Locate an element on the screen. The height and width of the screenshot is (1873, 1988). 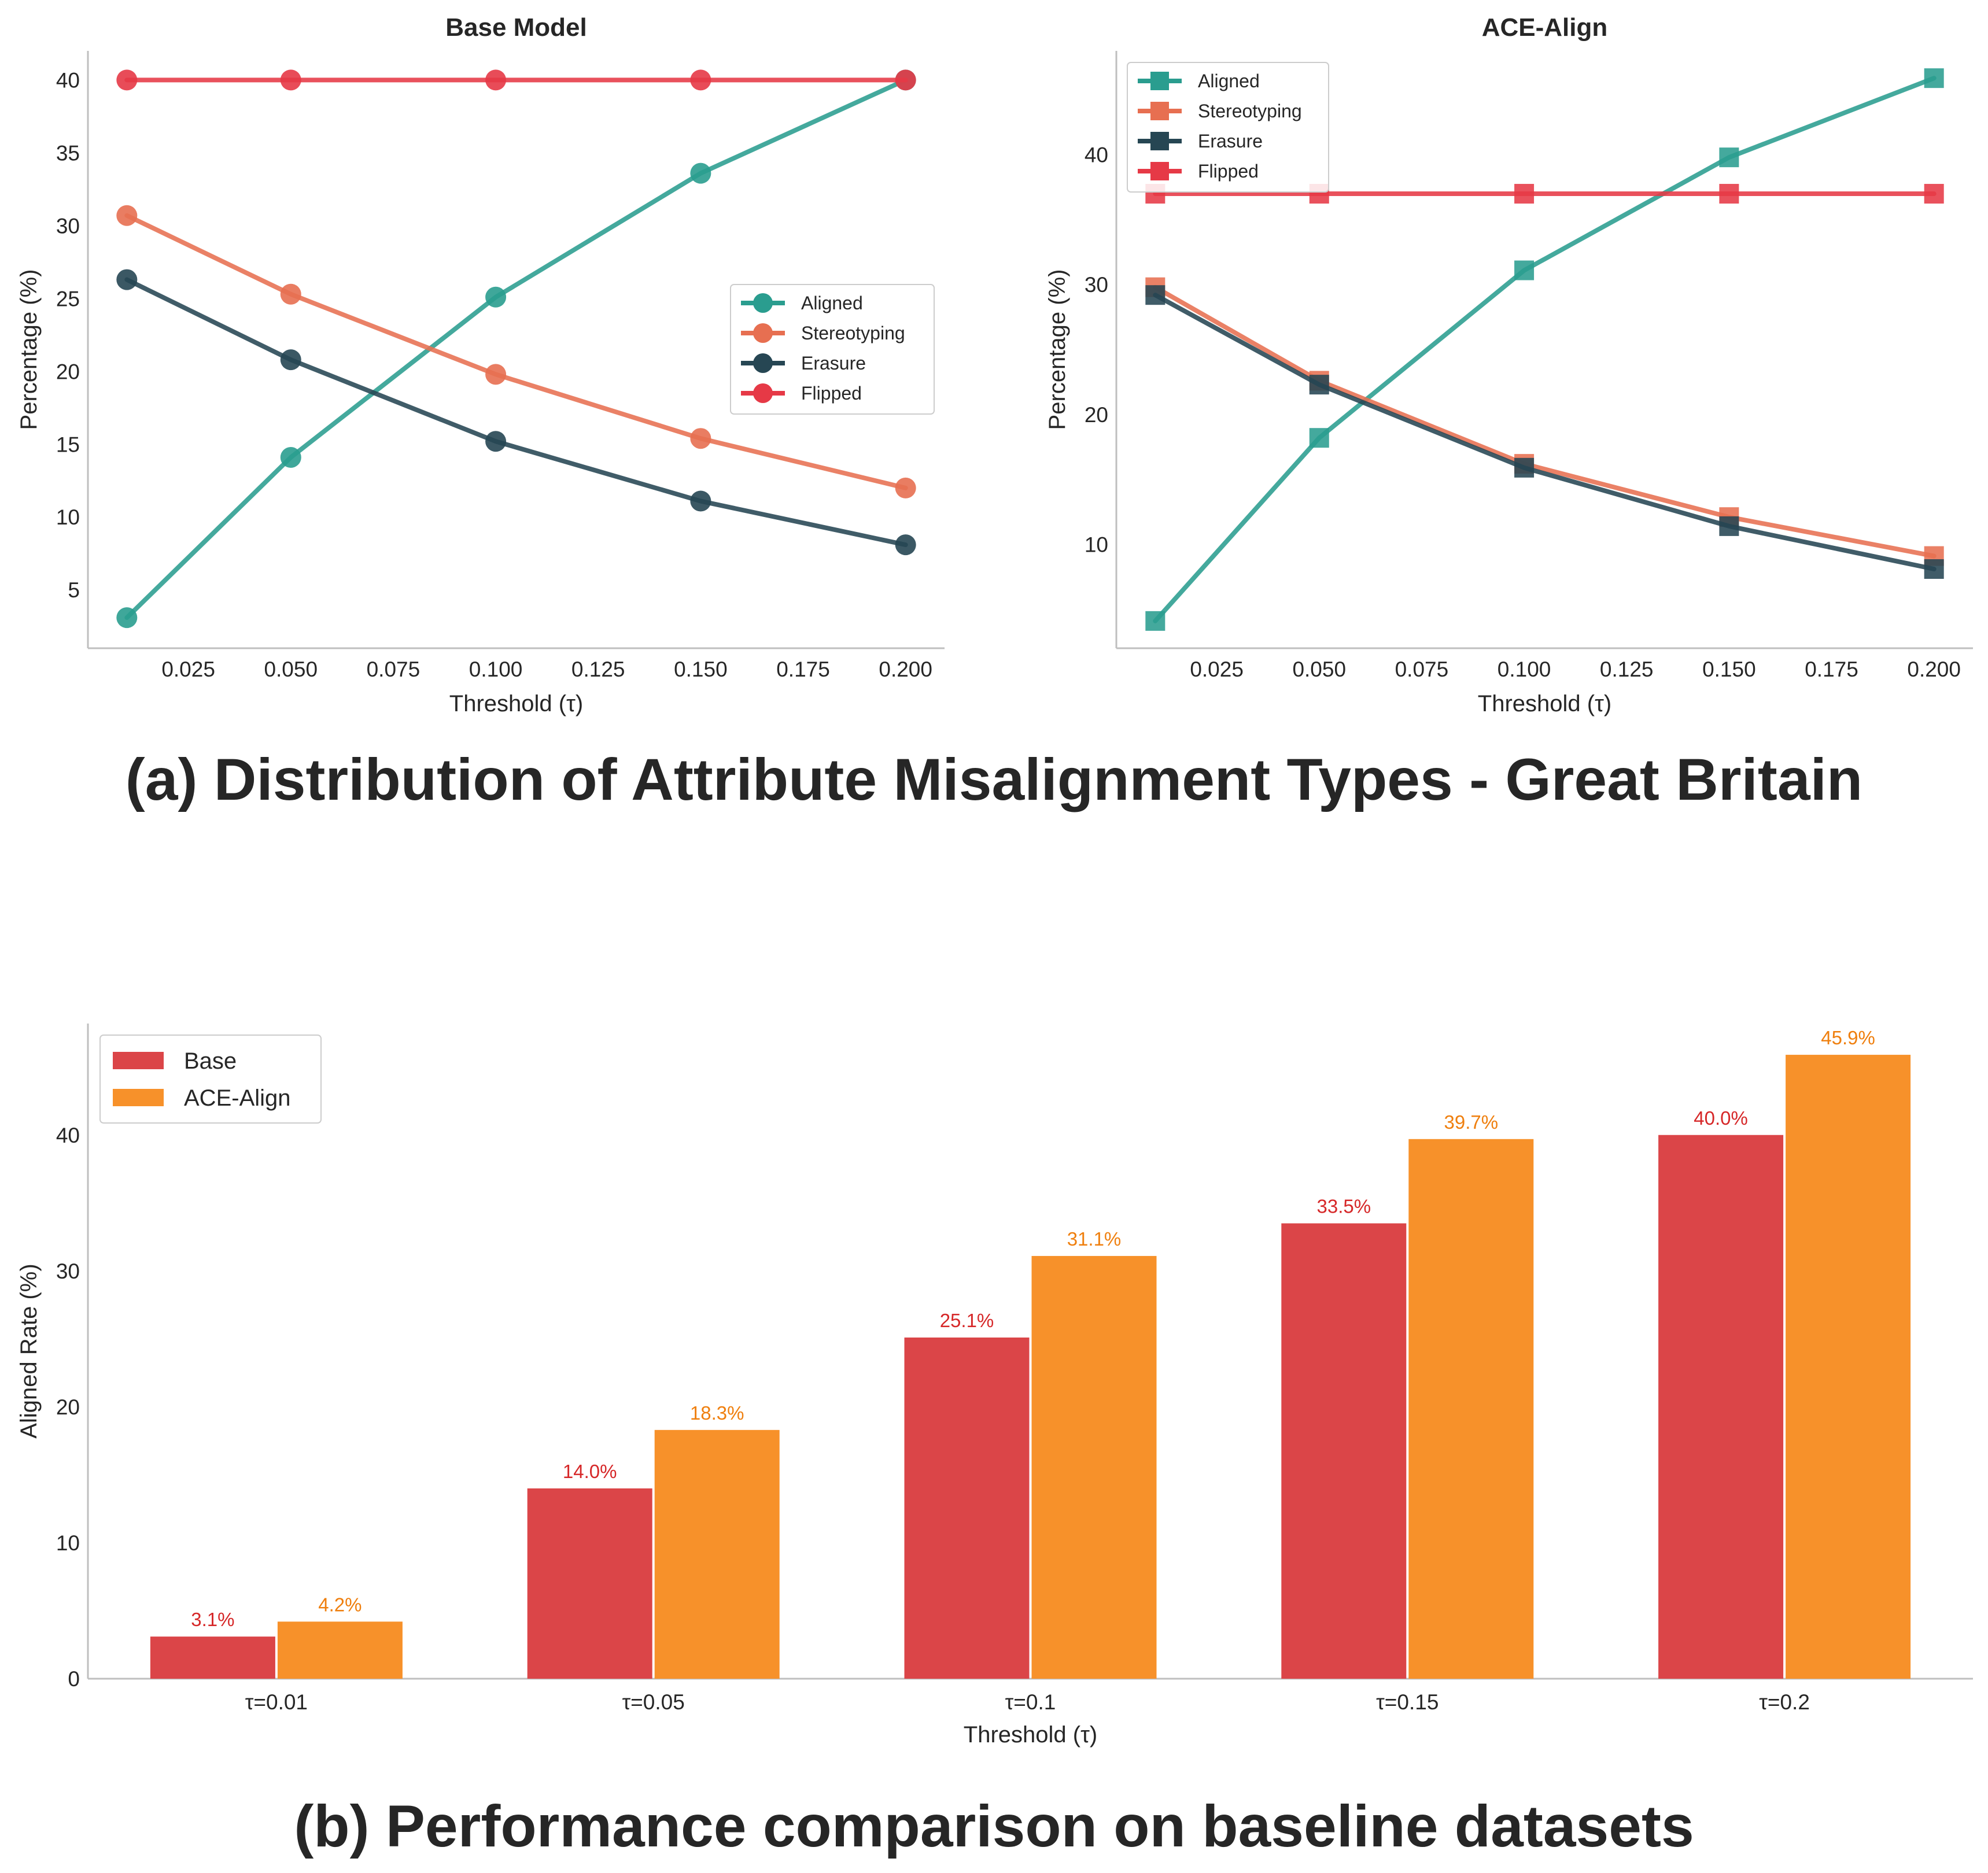
legend-frame is located at coordinates (1228, 127).